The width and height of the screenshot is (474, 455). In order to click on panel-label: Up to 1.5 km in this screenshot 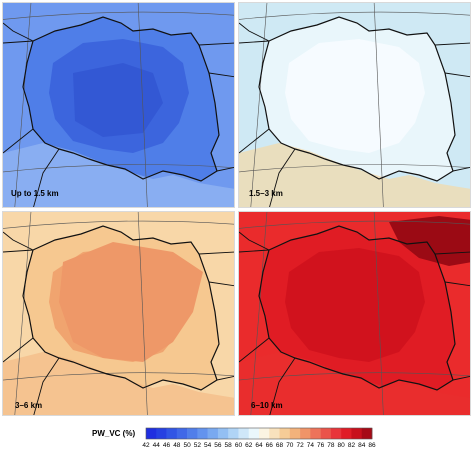, I will do `click(35, 193)`.